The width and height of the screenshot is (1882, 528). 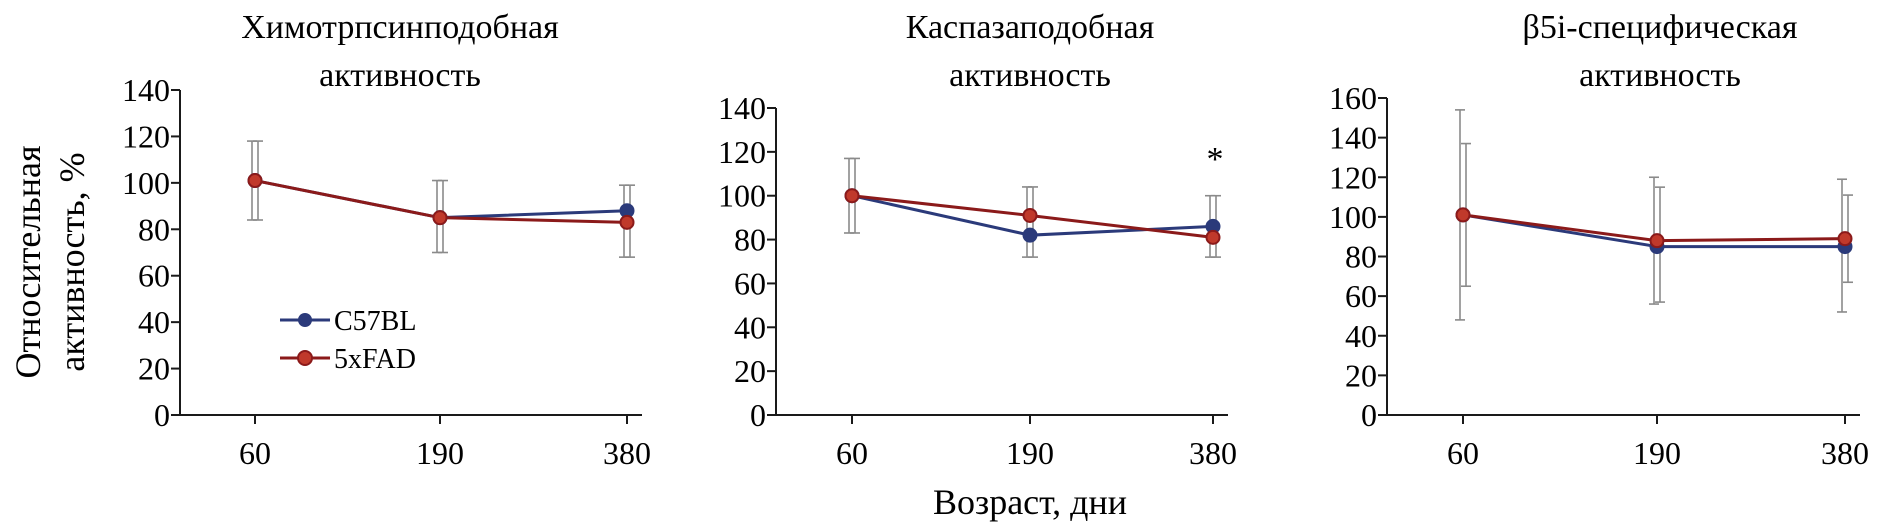 I want to click on legend: C57BL 5xFAD, so click(x=348, y=340).